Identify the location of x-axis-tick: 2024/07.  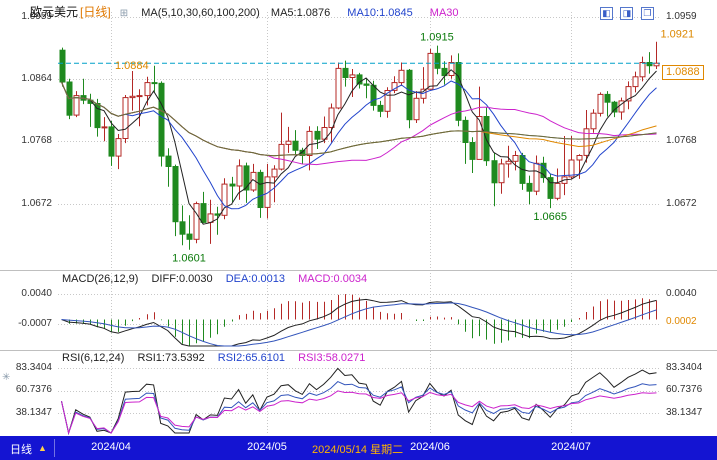
(571, 447).